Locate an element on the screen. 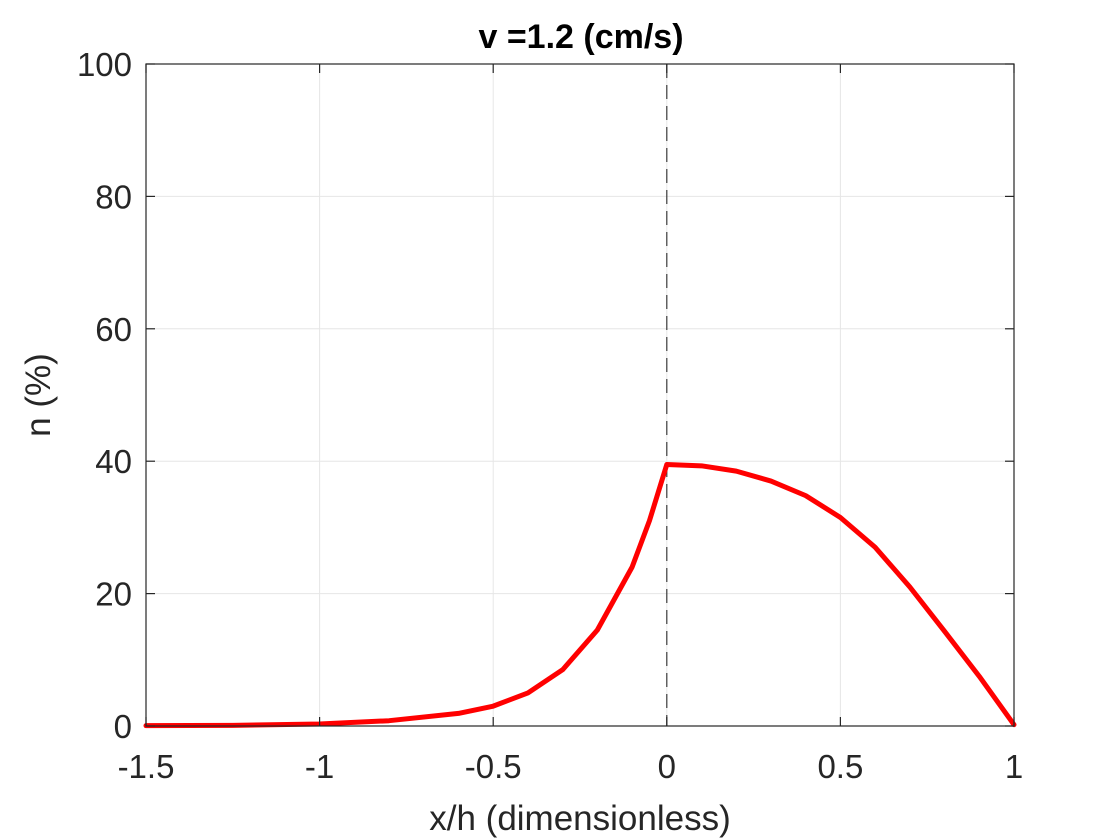 This screenshot has width=1120, height=840. x-tick-label: 0 is located at coordinates (667, 766).